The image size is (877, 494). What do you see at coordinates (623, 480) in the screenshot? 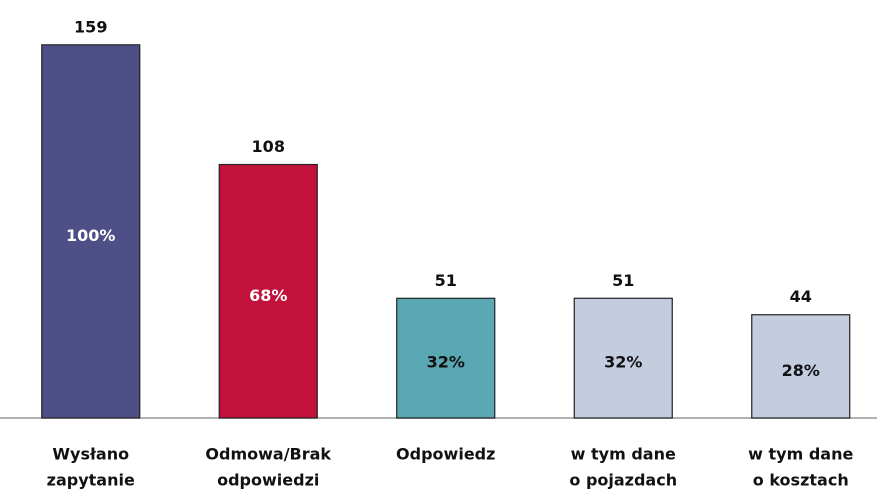
I see `x-tick-label: o pojazdach` at bounding box center [623, 480].